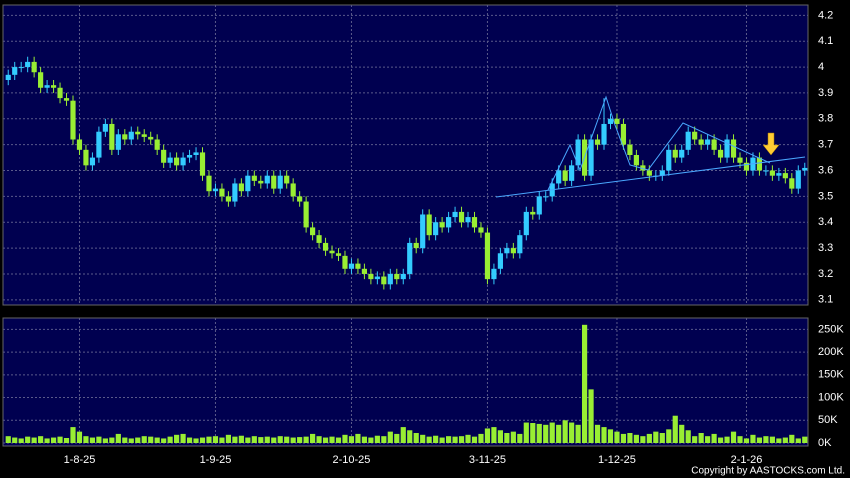  I want to click on y-tick-label: 3.2, so click(825, 274).